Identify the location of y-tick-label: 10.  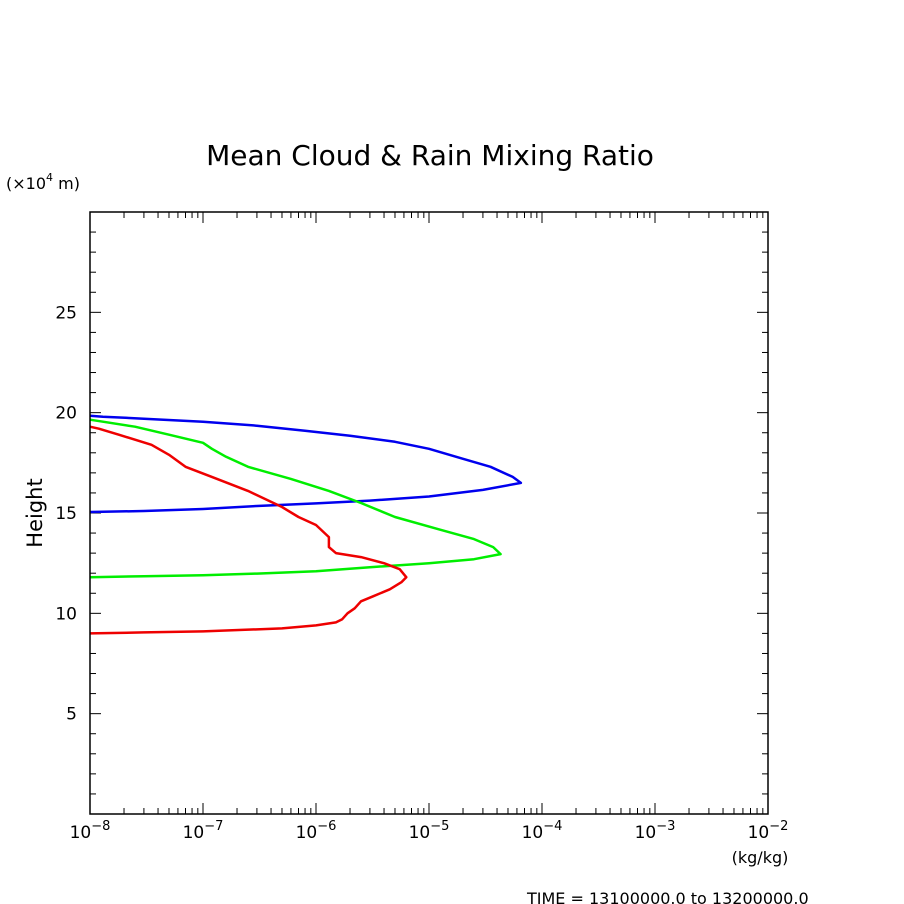
(66, 614).